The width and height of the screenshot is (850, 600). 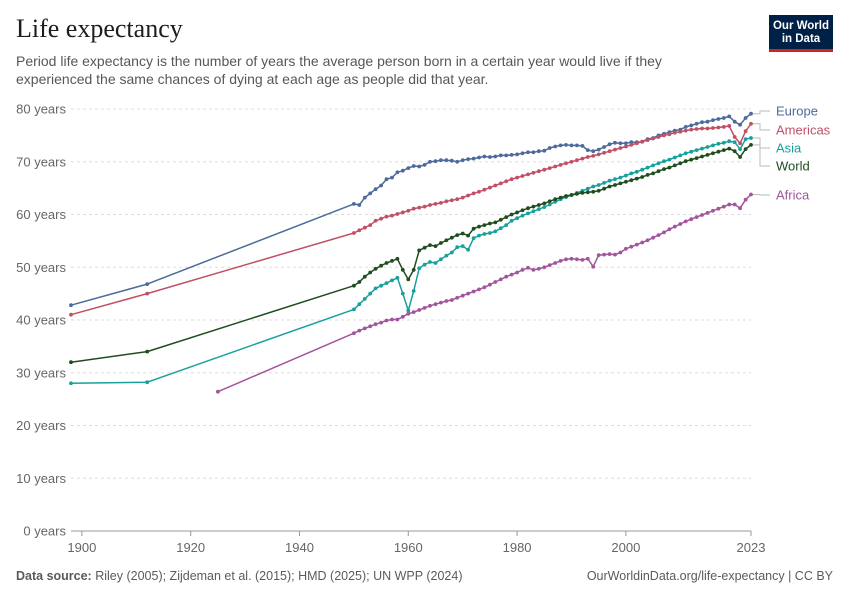 What do you see at coordinates (761, 127) in the screenshot?
I see `label-connector-americas` at bounding box center [761, 127].